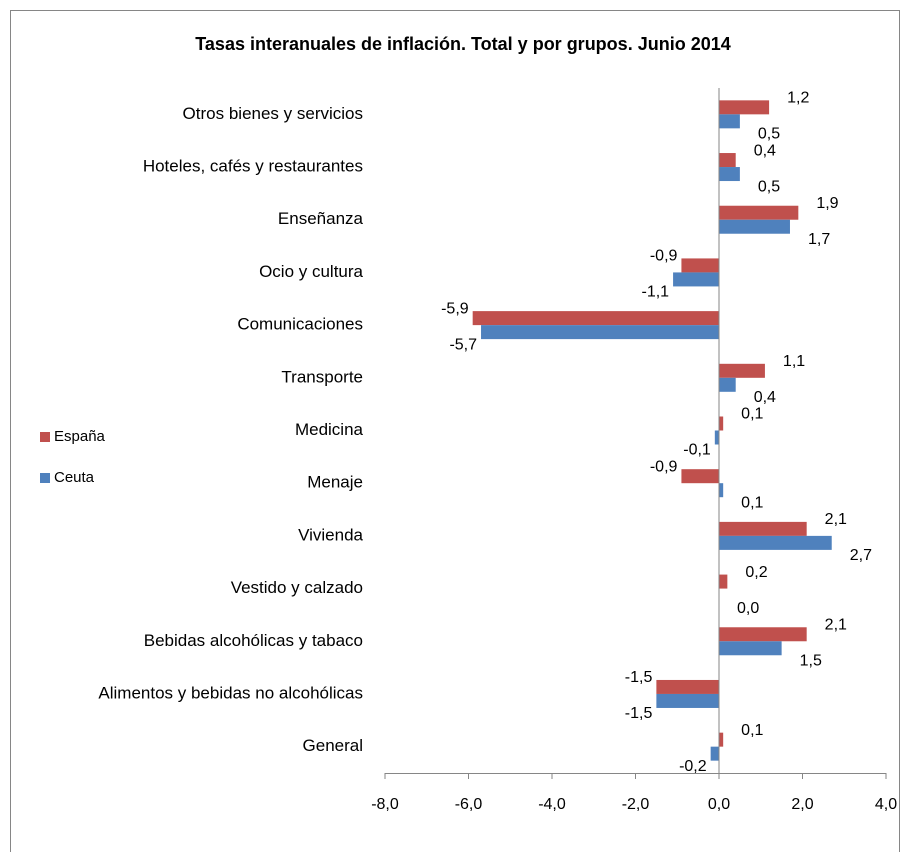 This screenshot has width=909, height=852. What do you see at coordinates (335, 482) in the screenshot?
I see `y-tick-label: Menaje` at bounding box center [335, 482].